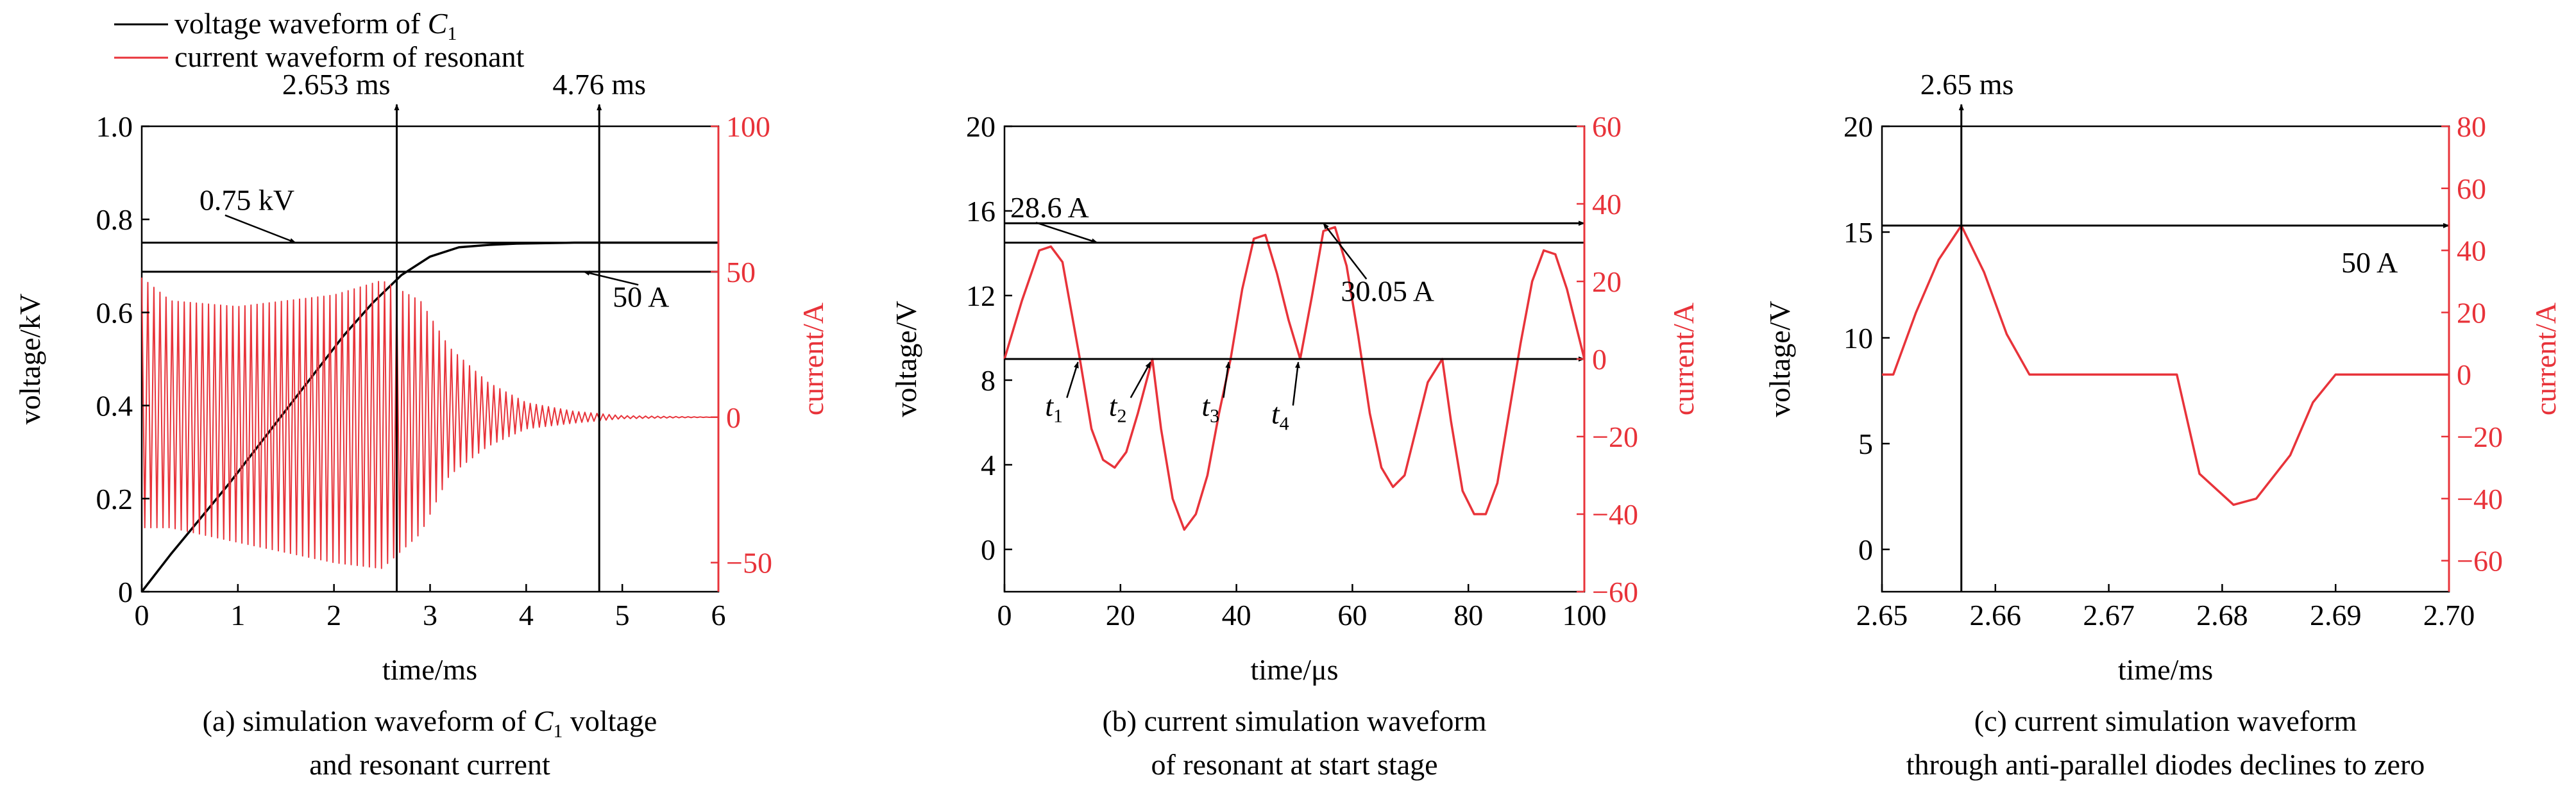 The height and width of the screenshot is (793, 2576). What do you see at coordinates (1210, 407) in the screenshot?
I see `time-mark-label: t3` at bounding box center [1210, 407].